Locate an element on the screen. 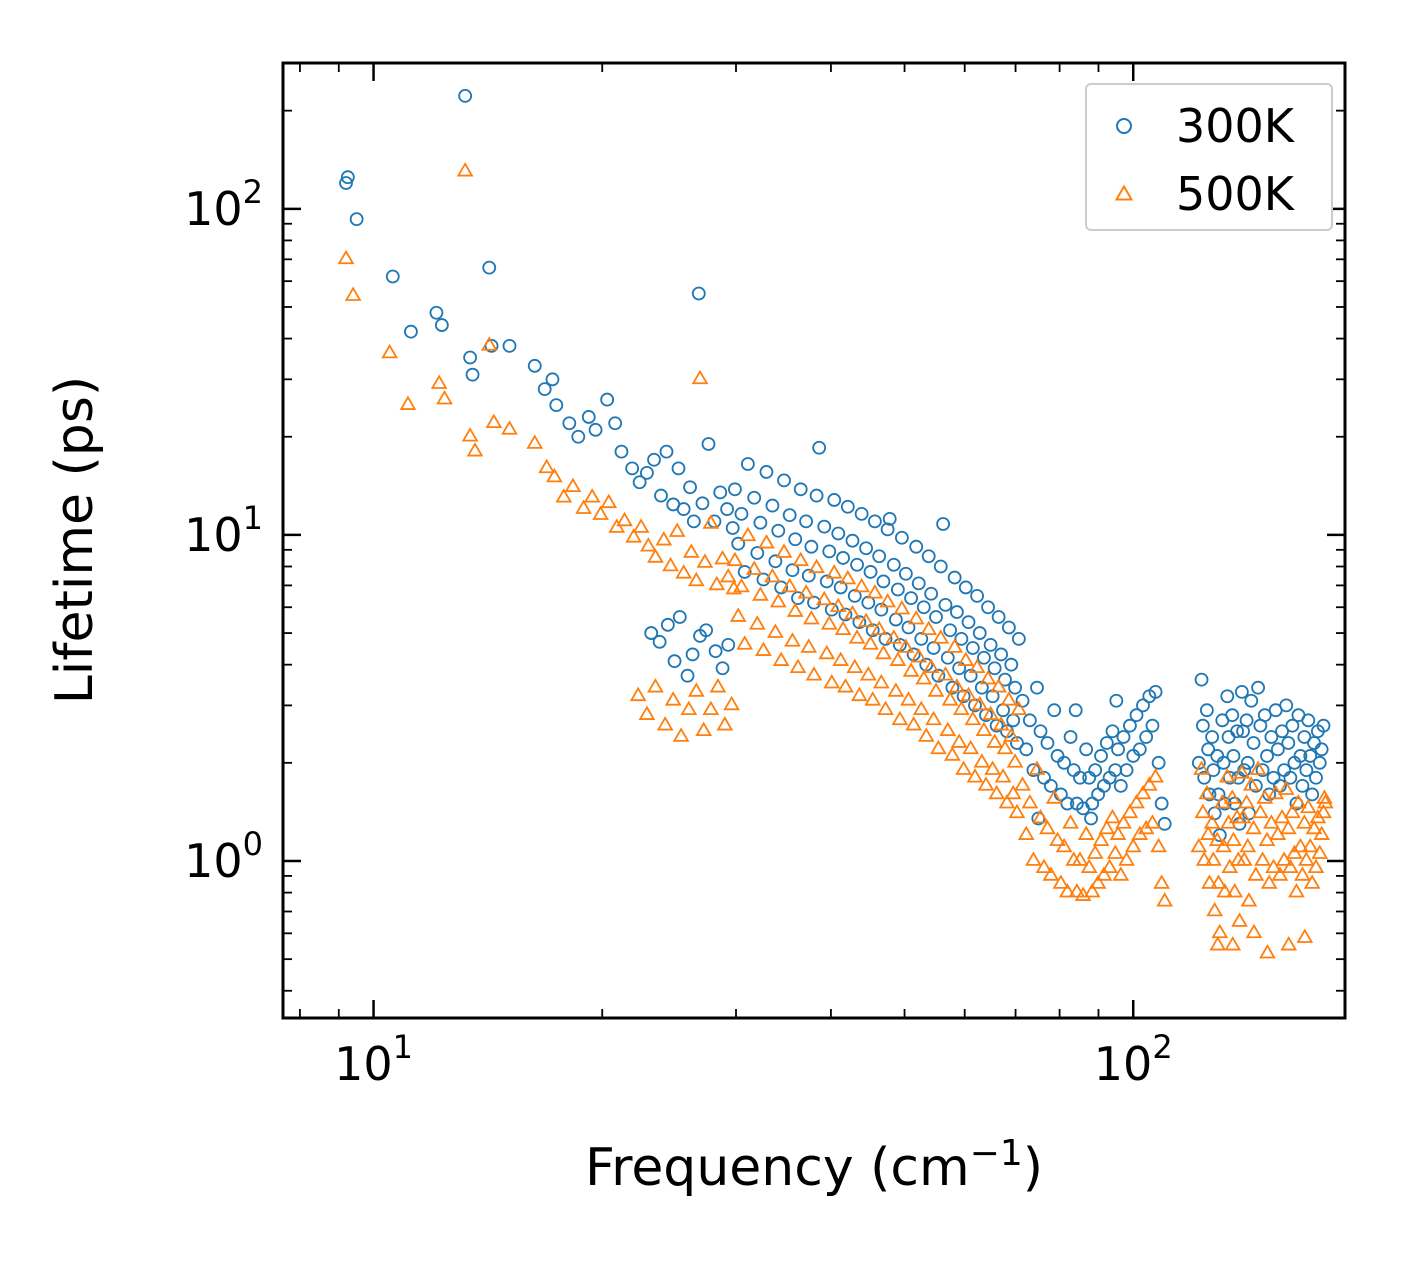 This screenshot has width=1408, height=1269. legend: 300K 500K is located at coordinates (1209, 157).